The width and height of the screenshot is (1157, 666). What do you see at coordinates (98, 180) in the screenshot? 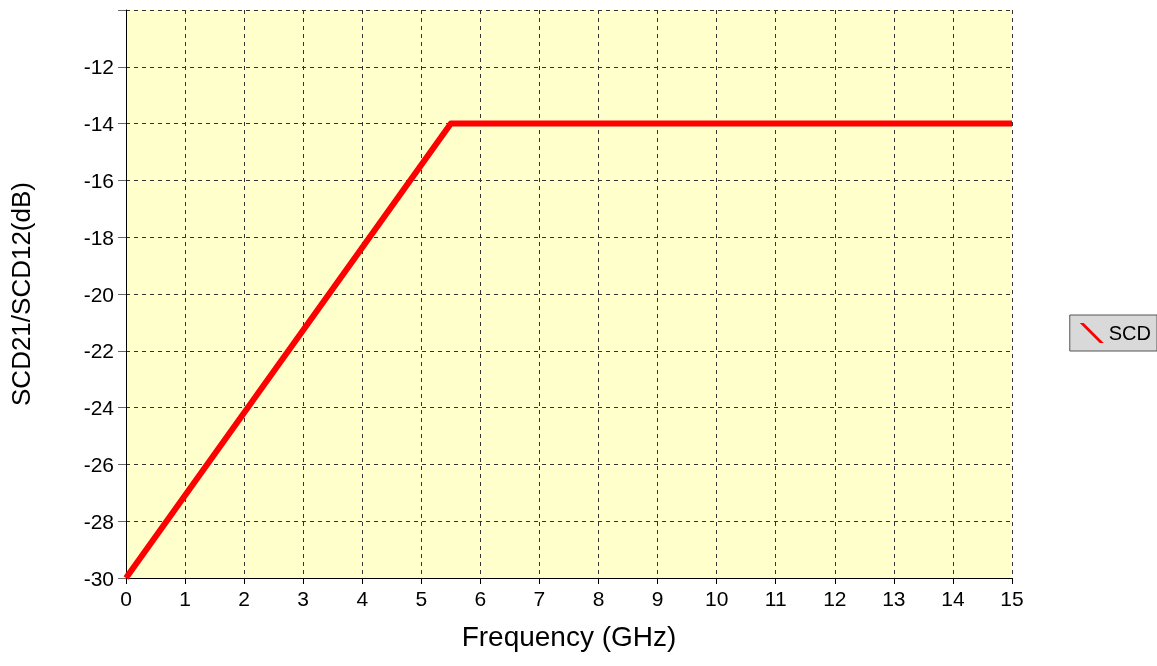
I see `y-tick-label: -16` at bounding box center [98, 180].